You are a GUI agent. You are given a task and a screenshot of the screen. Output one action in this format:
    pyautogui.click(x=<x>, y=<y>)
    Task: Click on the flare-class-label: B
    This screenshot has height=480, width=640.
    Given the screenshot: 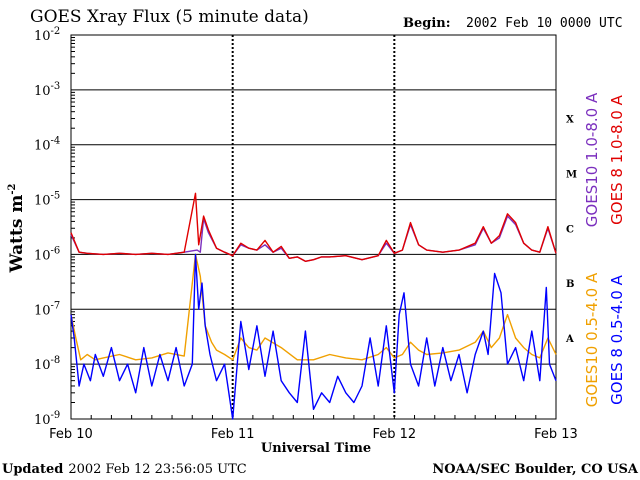 What is the action you would take?
    pyautogui.click(x=570, y=284)
    